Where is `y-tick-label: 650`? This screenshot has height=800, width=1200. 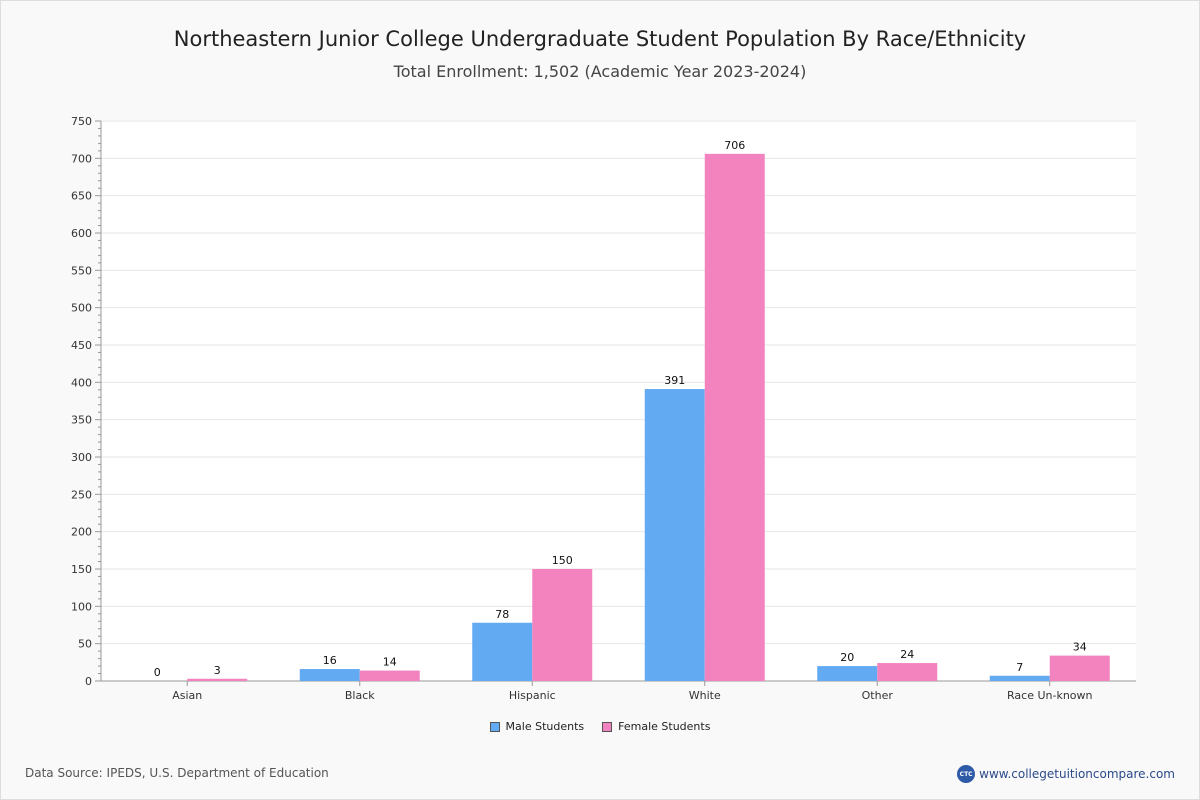 y-tick-label: 650 is located at coordinates (81, 196).